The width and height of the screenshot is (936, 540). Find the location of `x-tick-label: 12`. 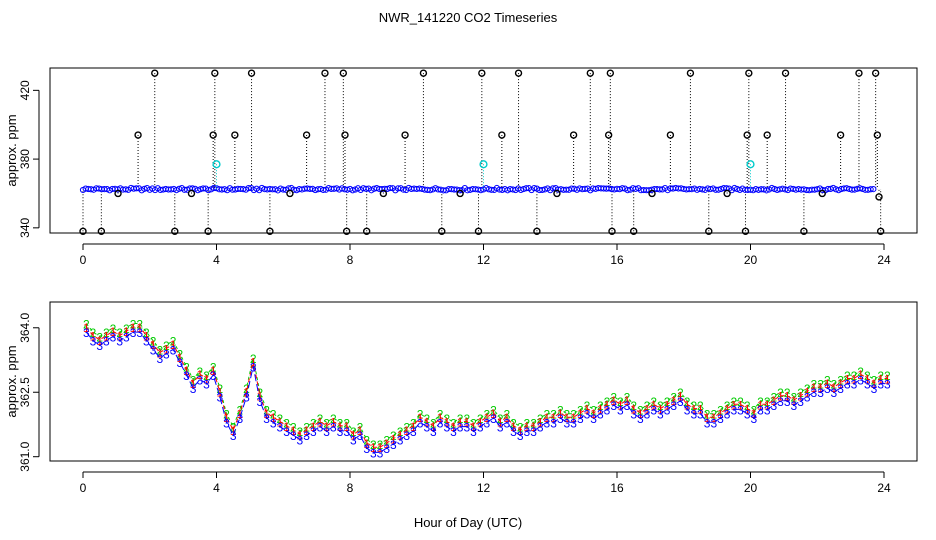

x-tick-label: 12 is located at coordinates (484, 488).